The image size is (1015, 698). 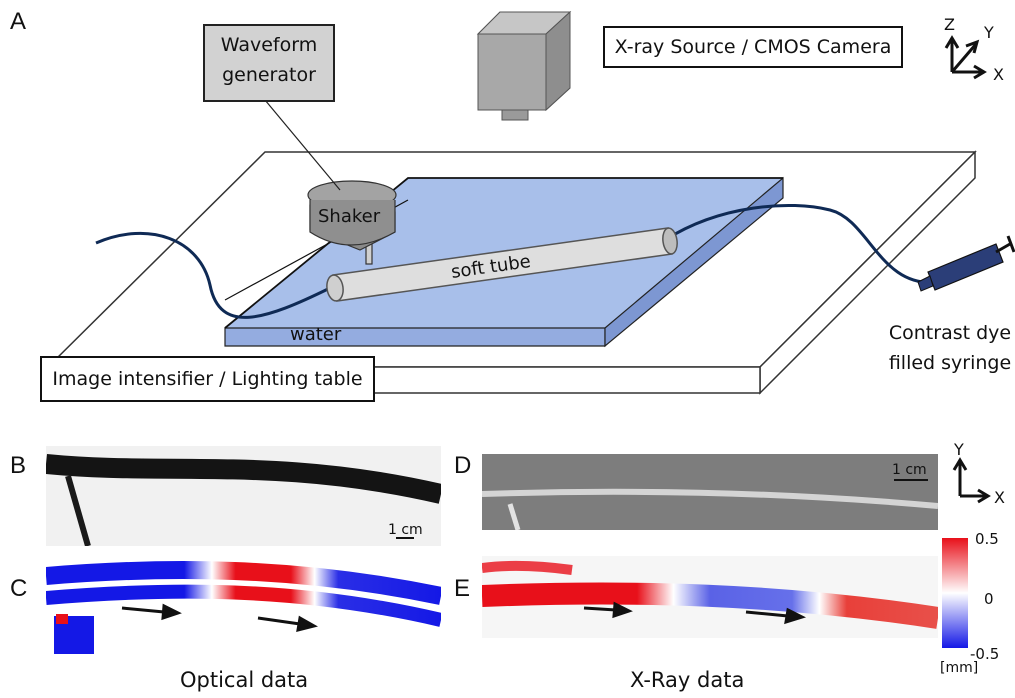 What do you see at coordinates (998, 74) in the screenshot?
I see `axis-x-label: X` at bounding box center [998, 74].